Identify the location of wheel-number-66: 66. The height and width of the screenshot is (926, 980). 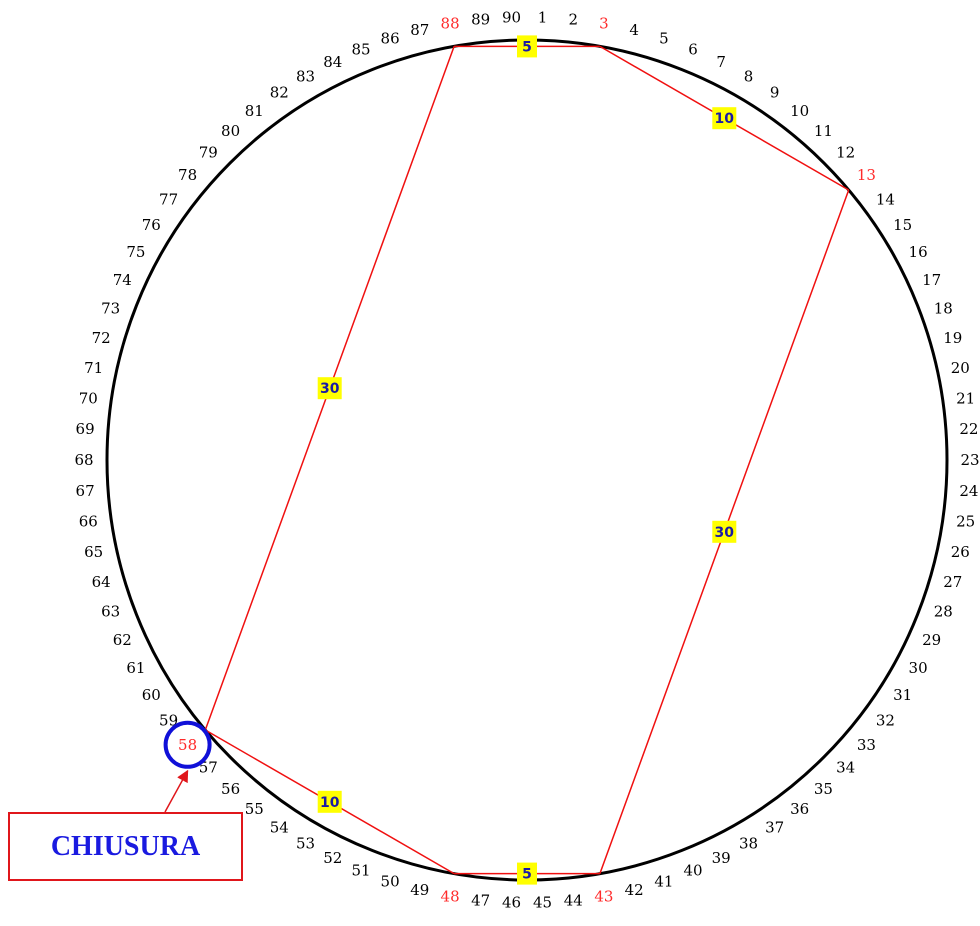
(88, 522).